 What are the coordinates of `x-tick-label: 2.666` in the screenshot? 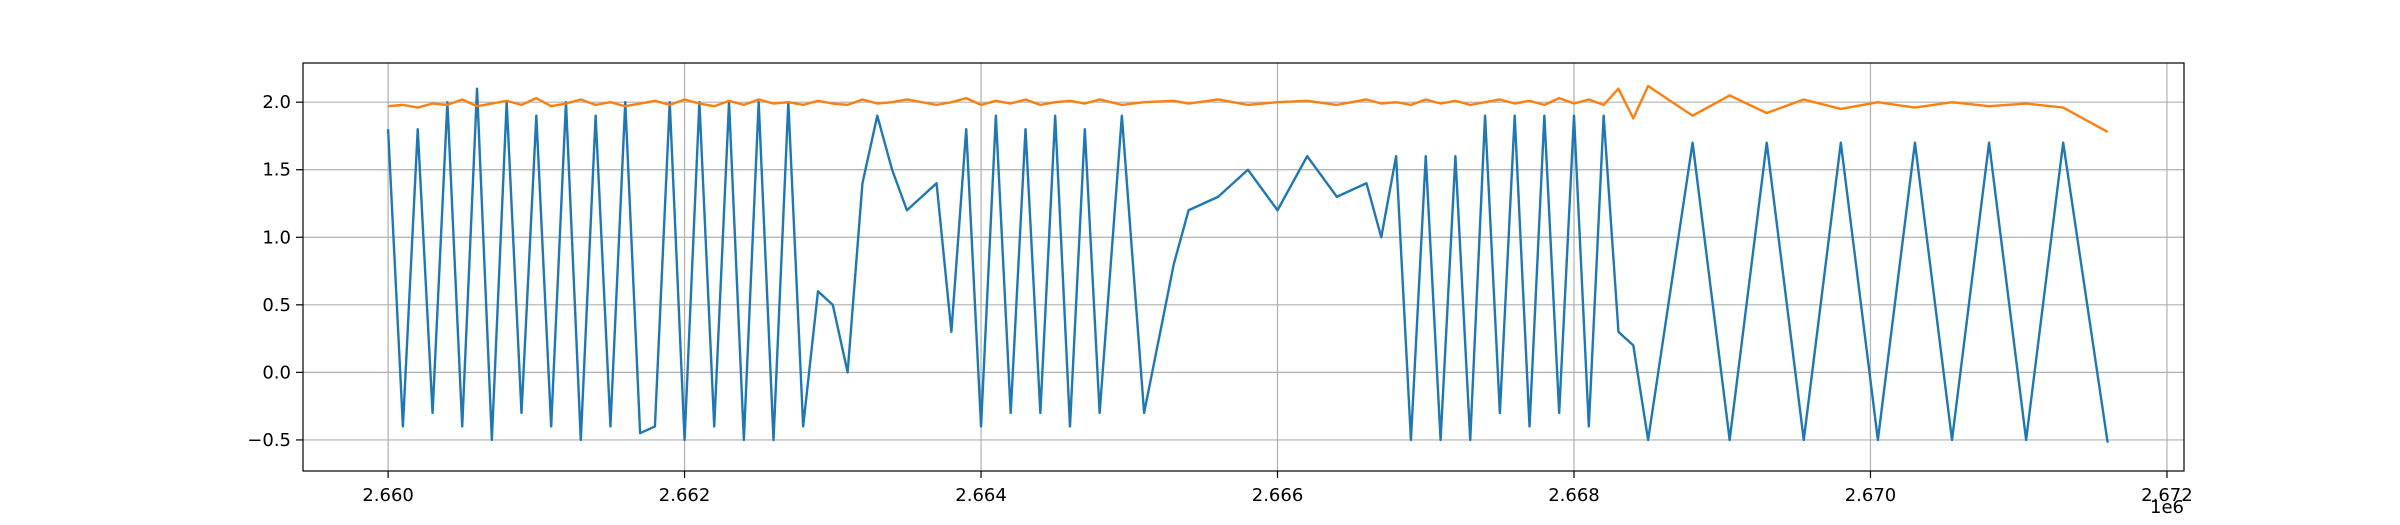 It's located at (1278, 495).